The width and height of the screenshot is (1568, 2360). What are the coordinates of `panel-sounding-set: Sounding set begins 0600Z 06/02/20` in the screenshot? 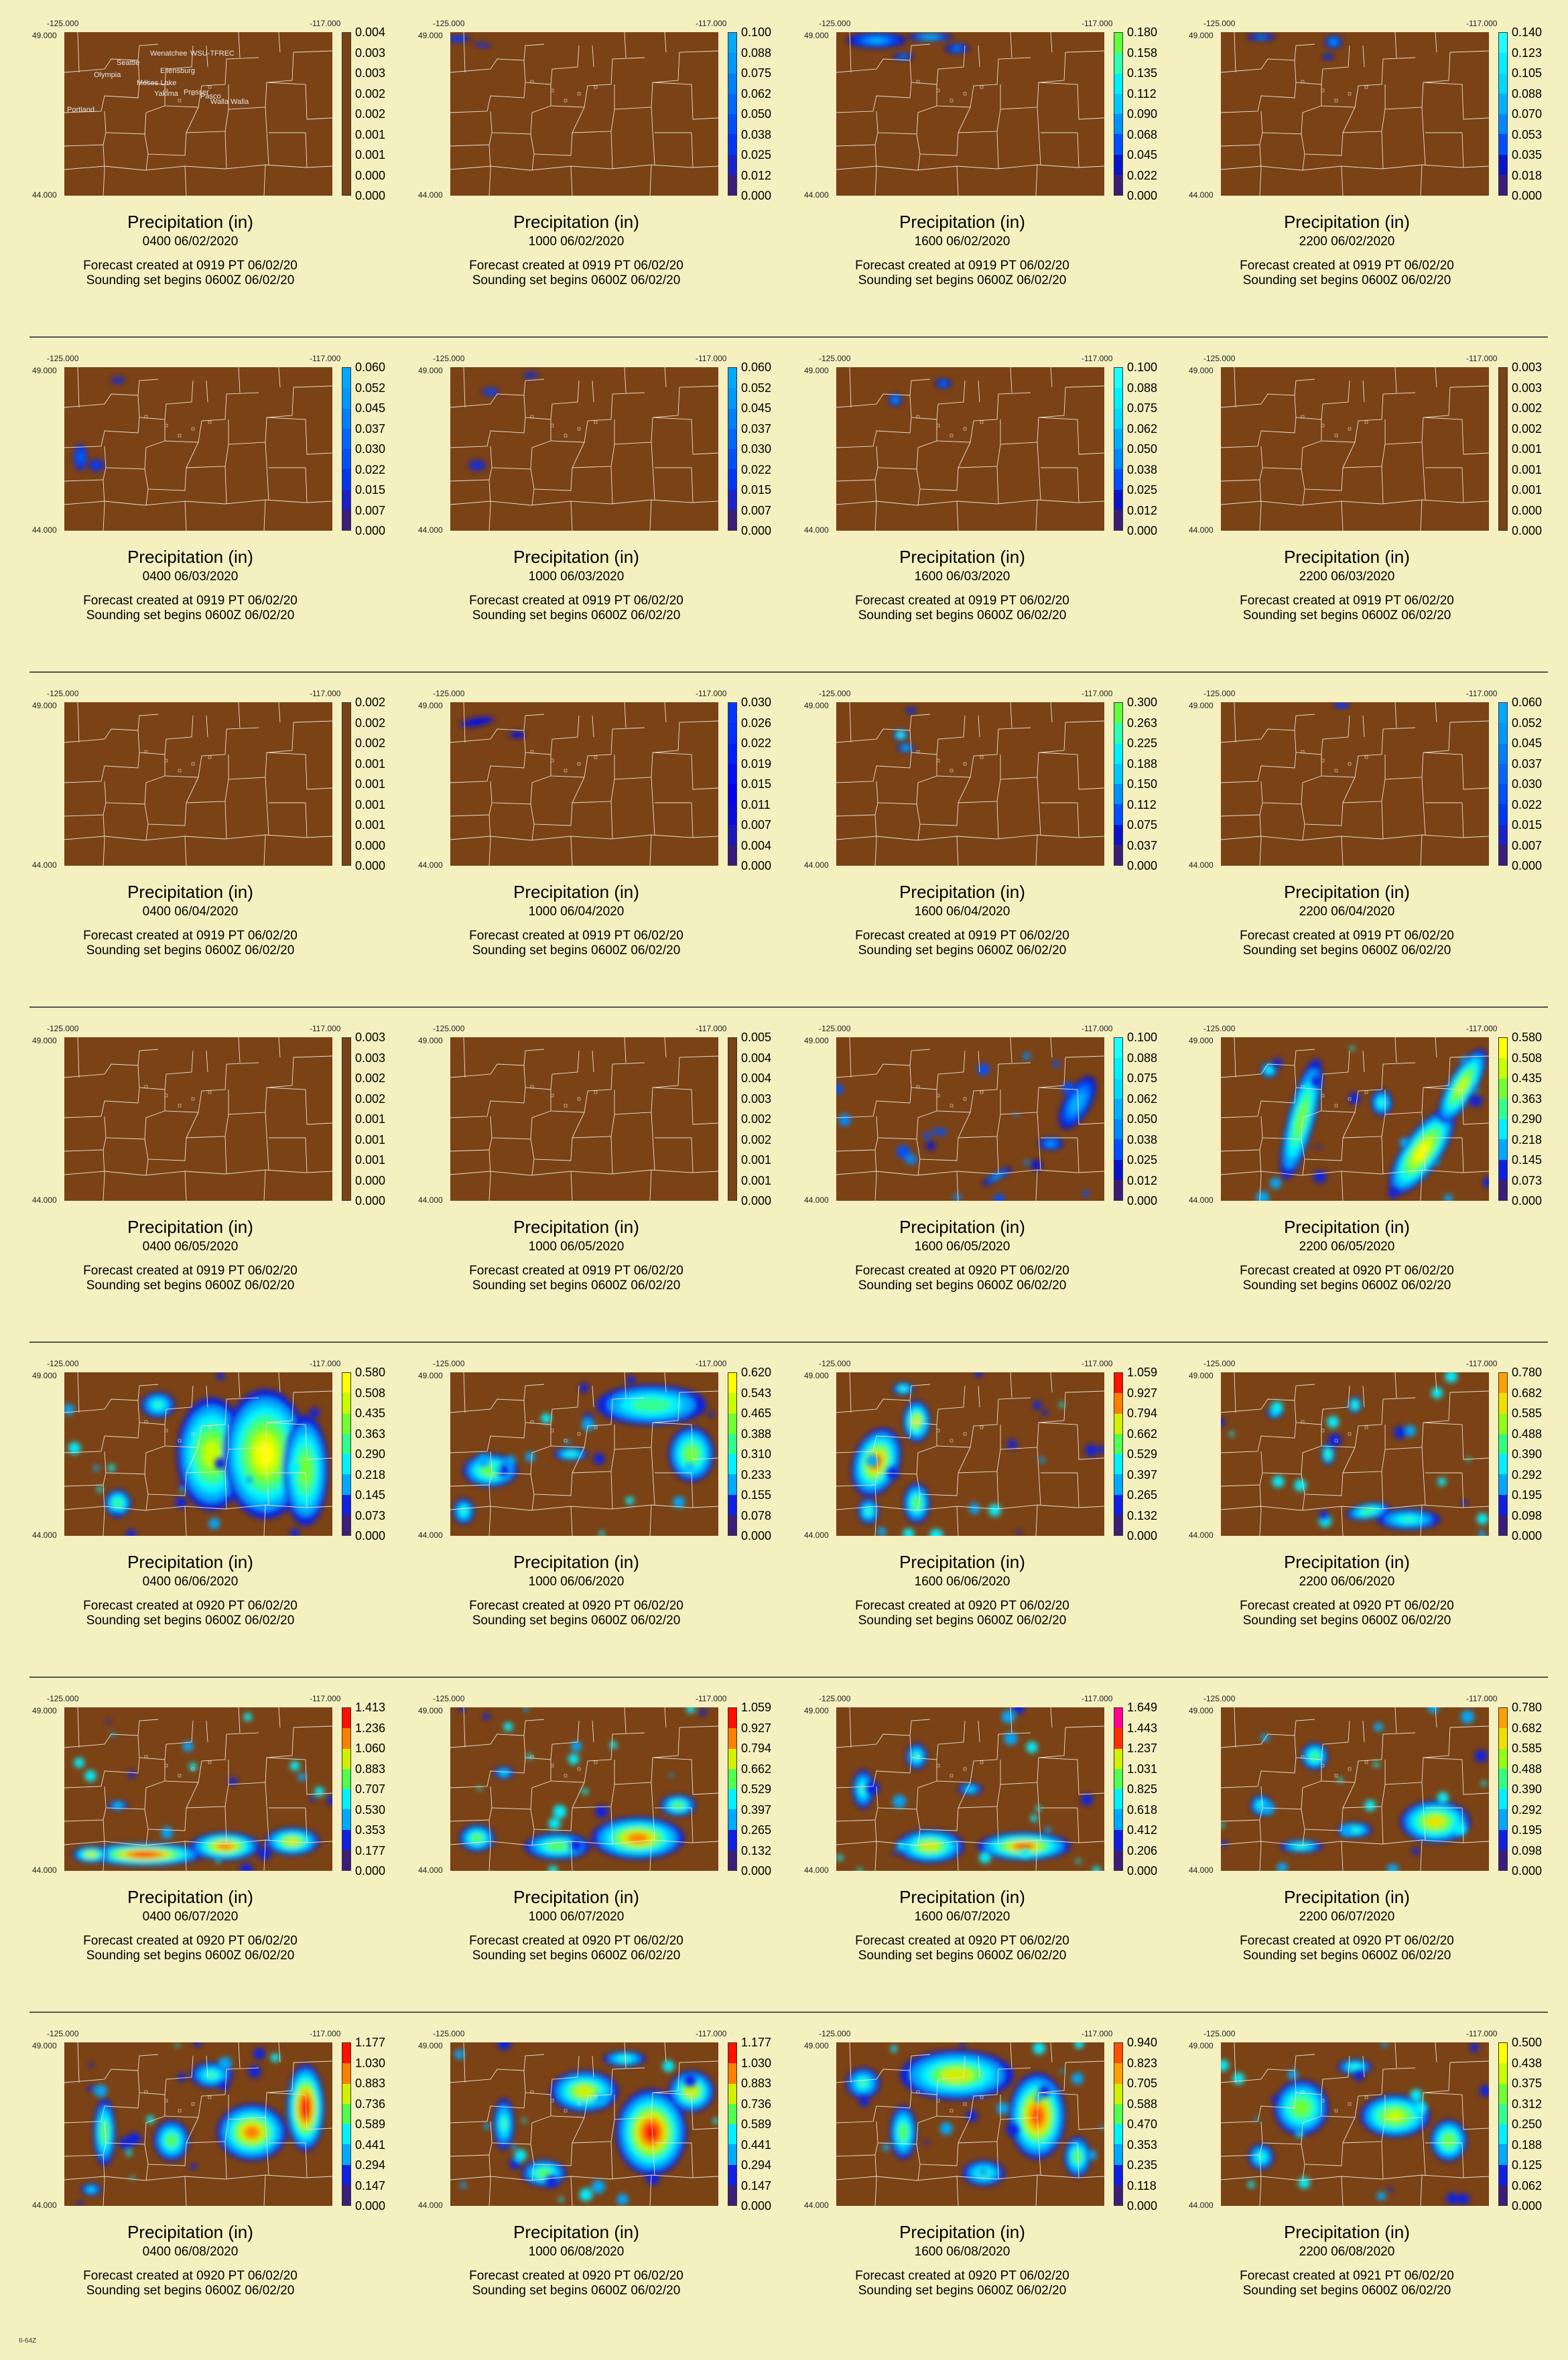 It's located at (190, 615).